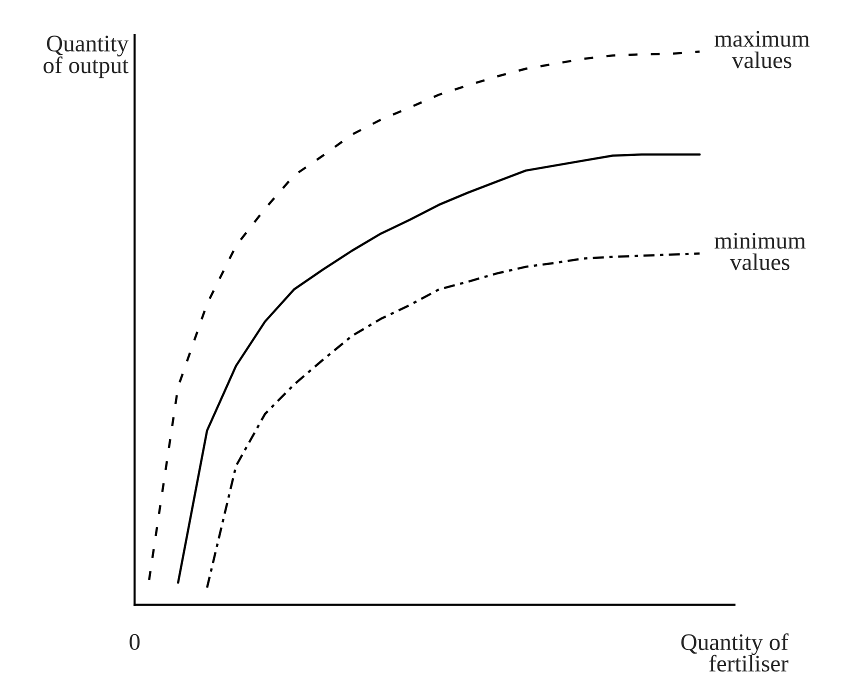 This screenshot has width=863, height=700. Describe the element at coordinates (760, 251) in the screenshot. I see `series-label: minimum values` at that location.